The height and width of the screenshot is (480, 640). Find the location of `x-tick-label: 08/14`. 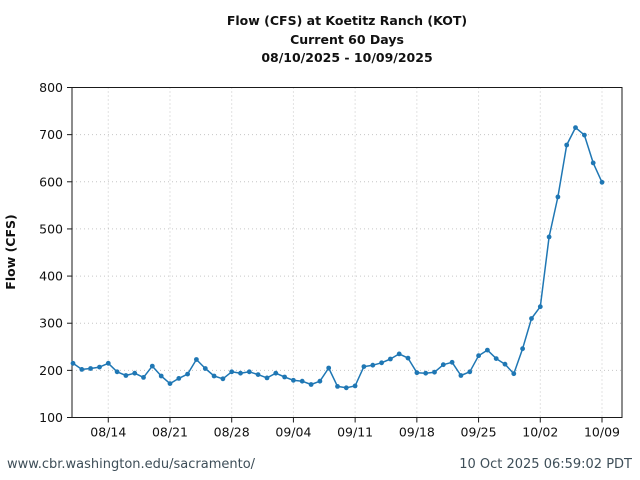

x-tick-label: 08/14 is located at coordinates (108, 432).